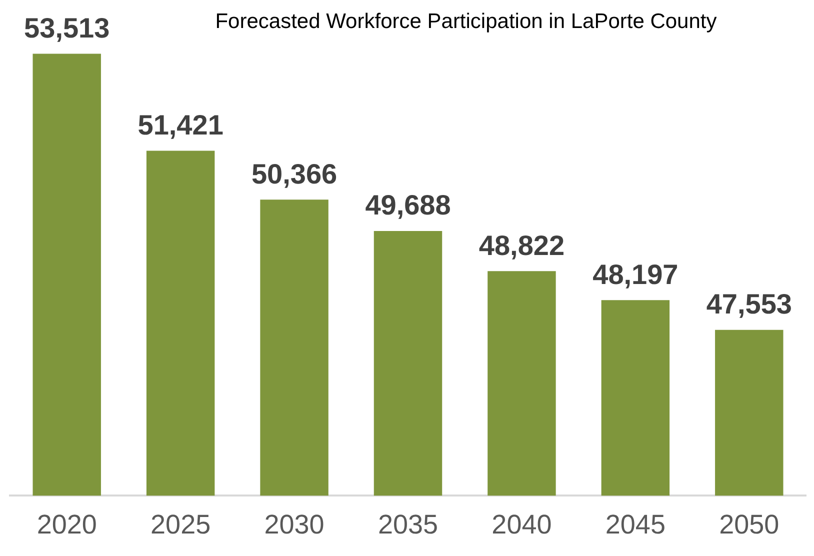 The image size is (814, 556). Describe the element at coordinates (408, 524) in the screenshot. I see `x-tick-label: 2035` at that location.